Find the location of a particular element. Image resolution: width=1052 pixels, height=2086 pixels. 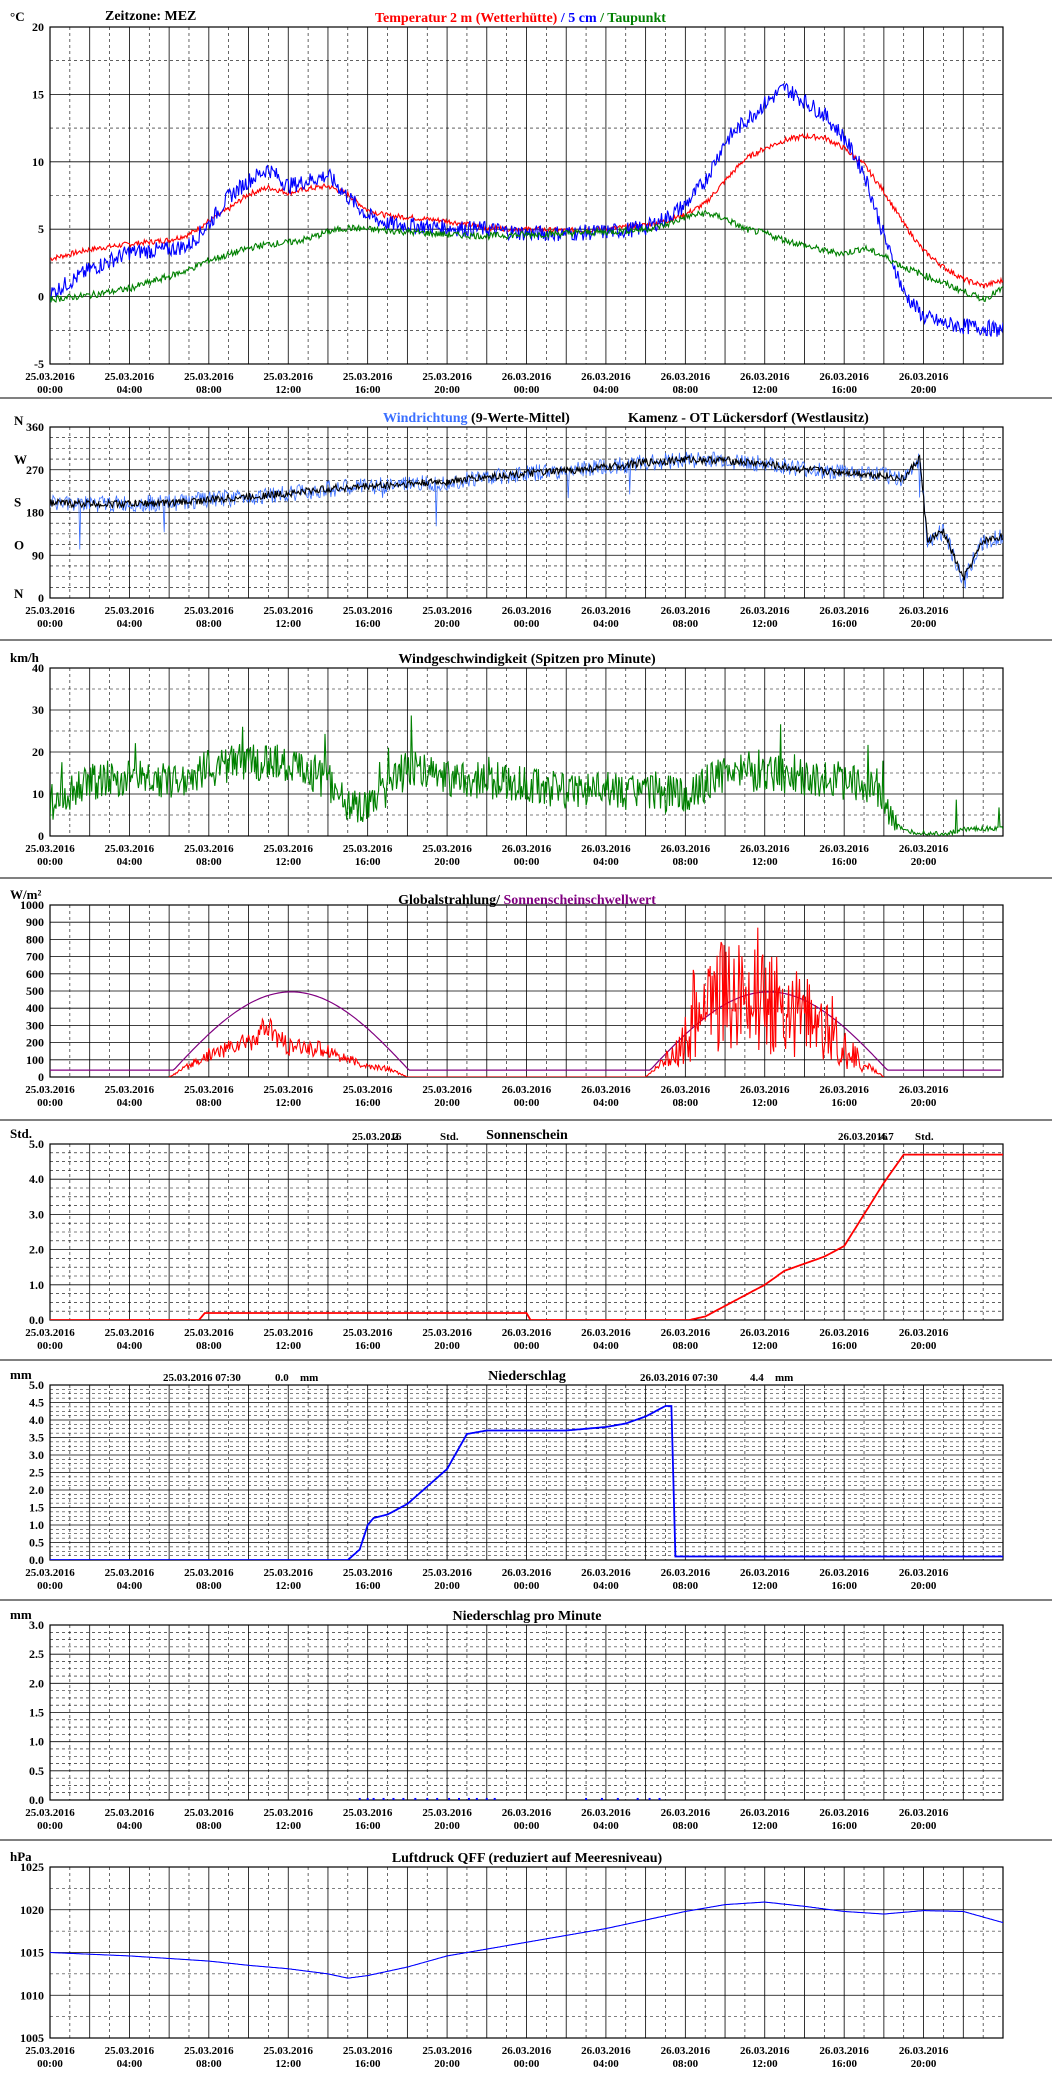

y-axis-label: Std. is located at coordinates (21, 1133).